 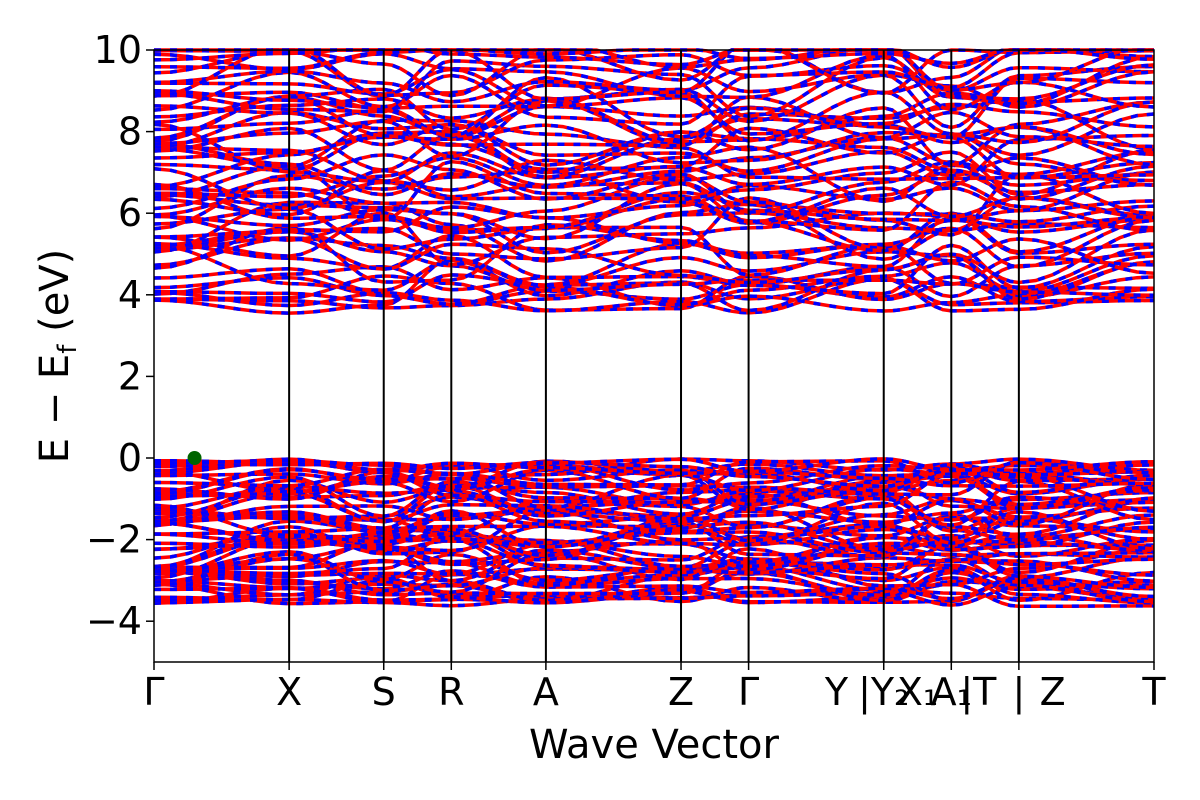 I want to click on y-tick-label: 8, so click(x=130, y=132).